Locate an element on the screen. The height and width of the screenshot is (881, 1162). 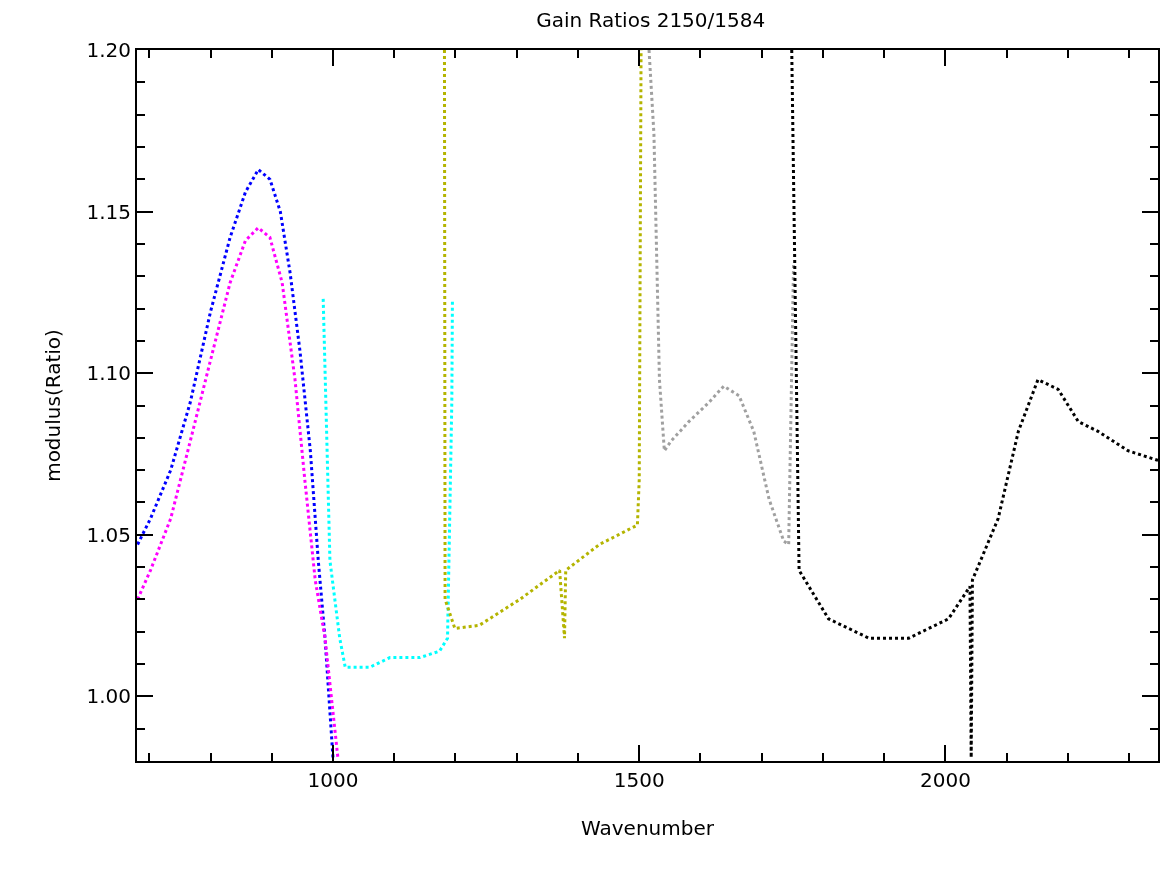
chart-title: Gain Ratios 2150/1584 is located at coordinates (651, 20).